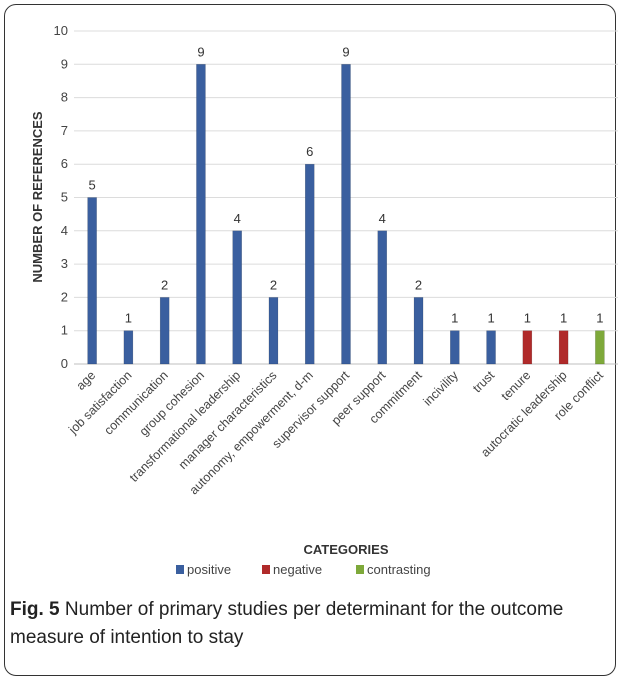  I want to click on y-tick-label: 5, so click(64, 197).